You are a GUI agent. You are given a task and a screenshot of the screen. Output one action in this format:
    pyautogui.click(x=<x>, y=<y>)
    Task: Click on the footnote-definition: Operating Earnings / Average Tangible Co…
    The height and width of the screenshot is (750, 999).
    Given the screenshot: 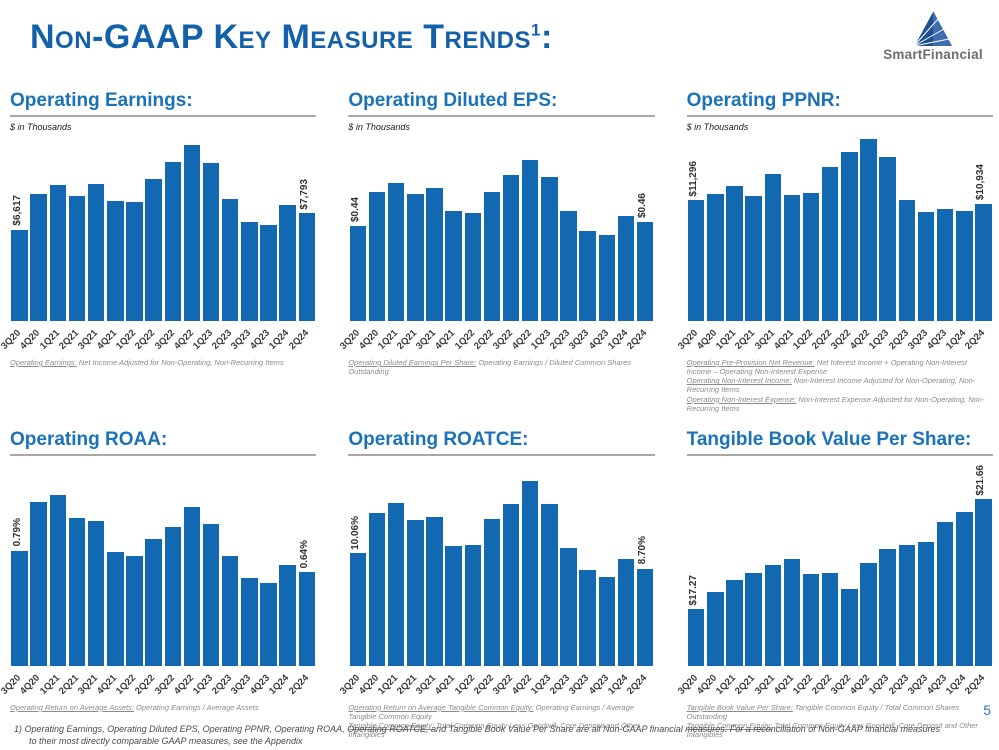 What is the action you would take?
    pyautogui.click(x=491, y=711)
    